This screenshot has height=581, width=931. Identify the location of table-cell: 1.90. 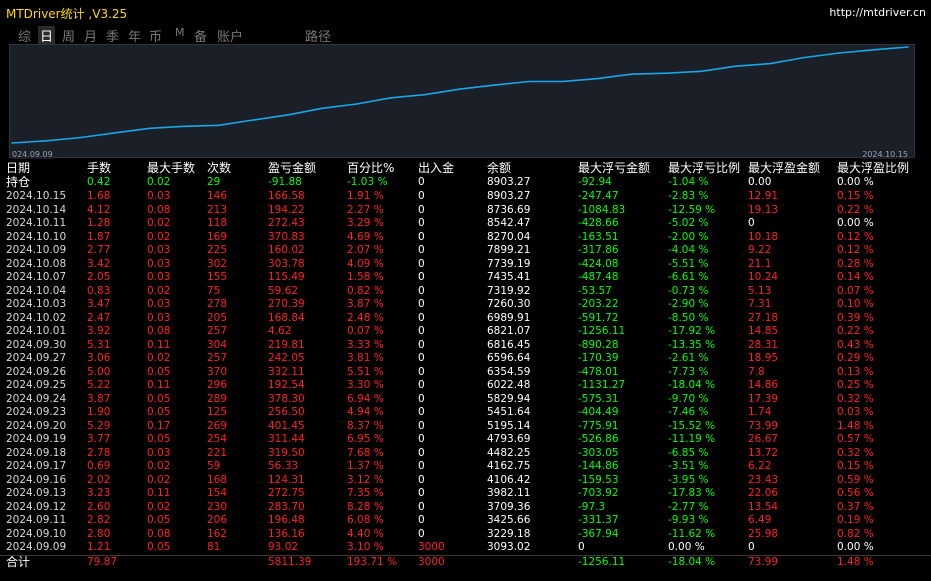
(99, 412).